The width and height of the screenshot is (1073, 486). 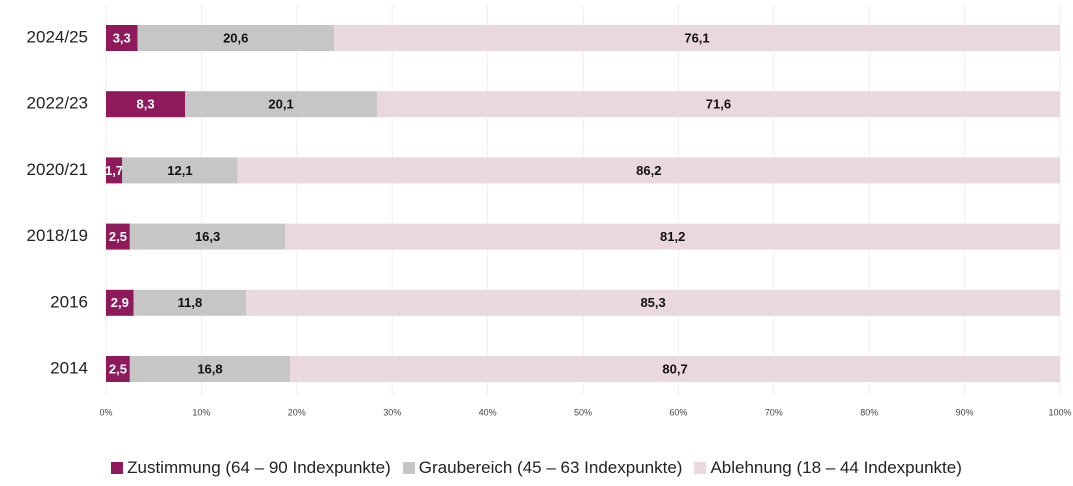 What do you see at coordinates (57, 235) in the screenshot?
I see `y-tick-label: 2018/19` at bounding box center [57, 235].